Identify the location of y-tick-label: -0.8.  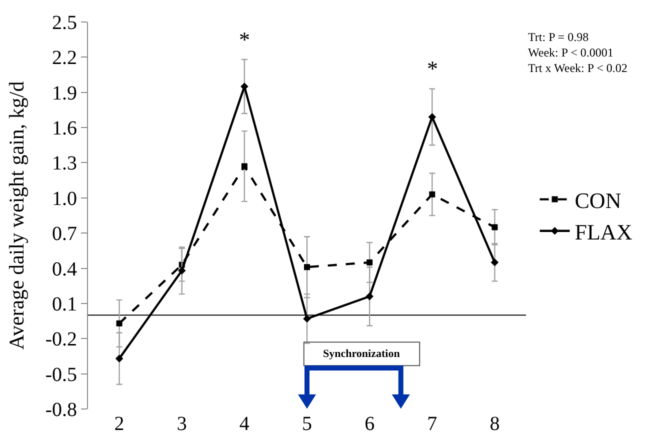
(61, 410).